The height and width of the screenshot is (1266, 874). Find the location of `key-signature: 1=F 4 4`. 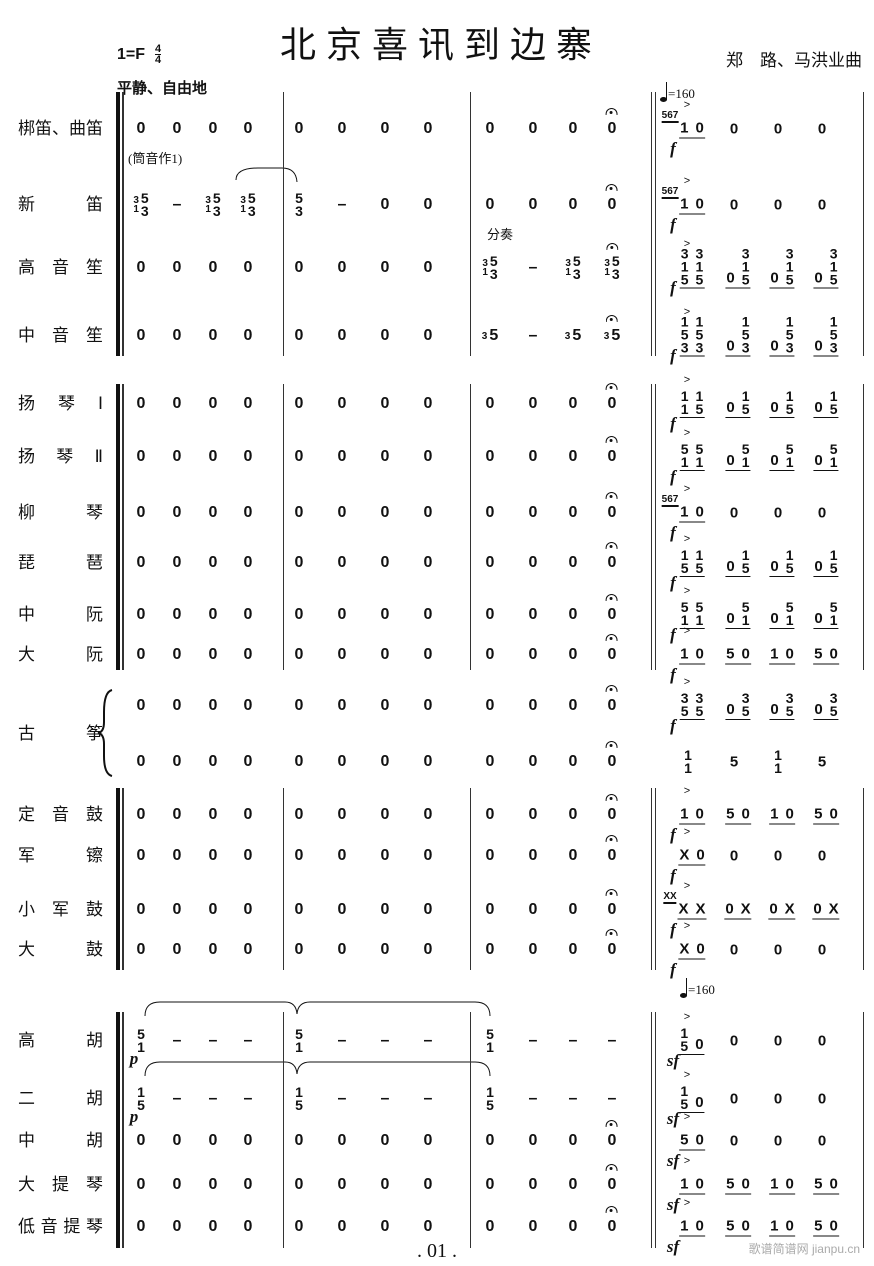

key-signature: 1=F 4 4 is located at coordinates (139, 55).